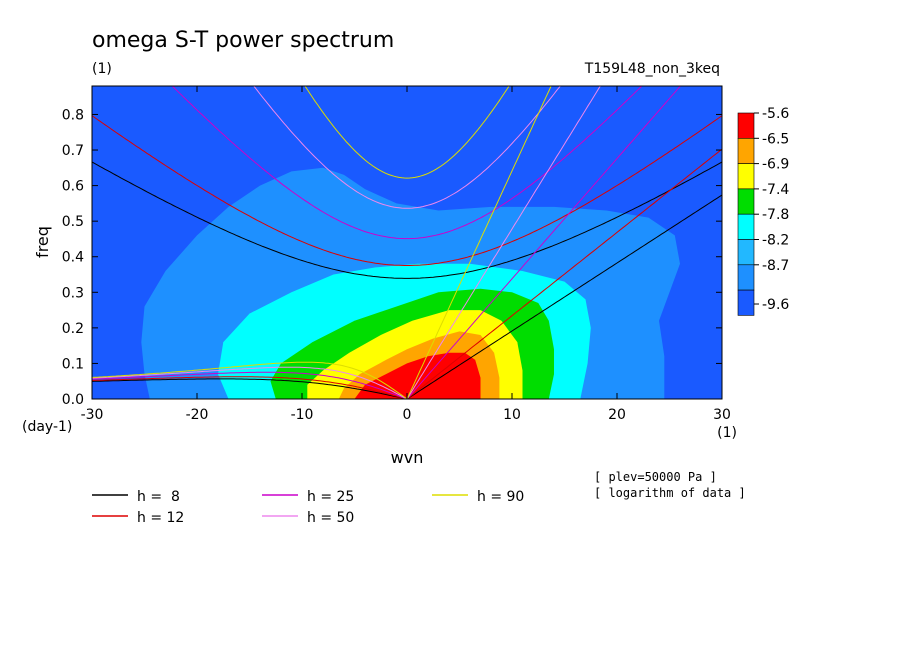 The height and width of the screenshot is (654, 904). I want to click on rossby-curve-h8, so click(250, 388).